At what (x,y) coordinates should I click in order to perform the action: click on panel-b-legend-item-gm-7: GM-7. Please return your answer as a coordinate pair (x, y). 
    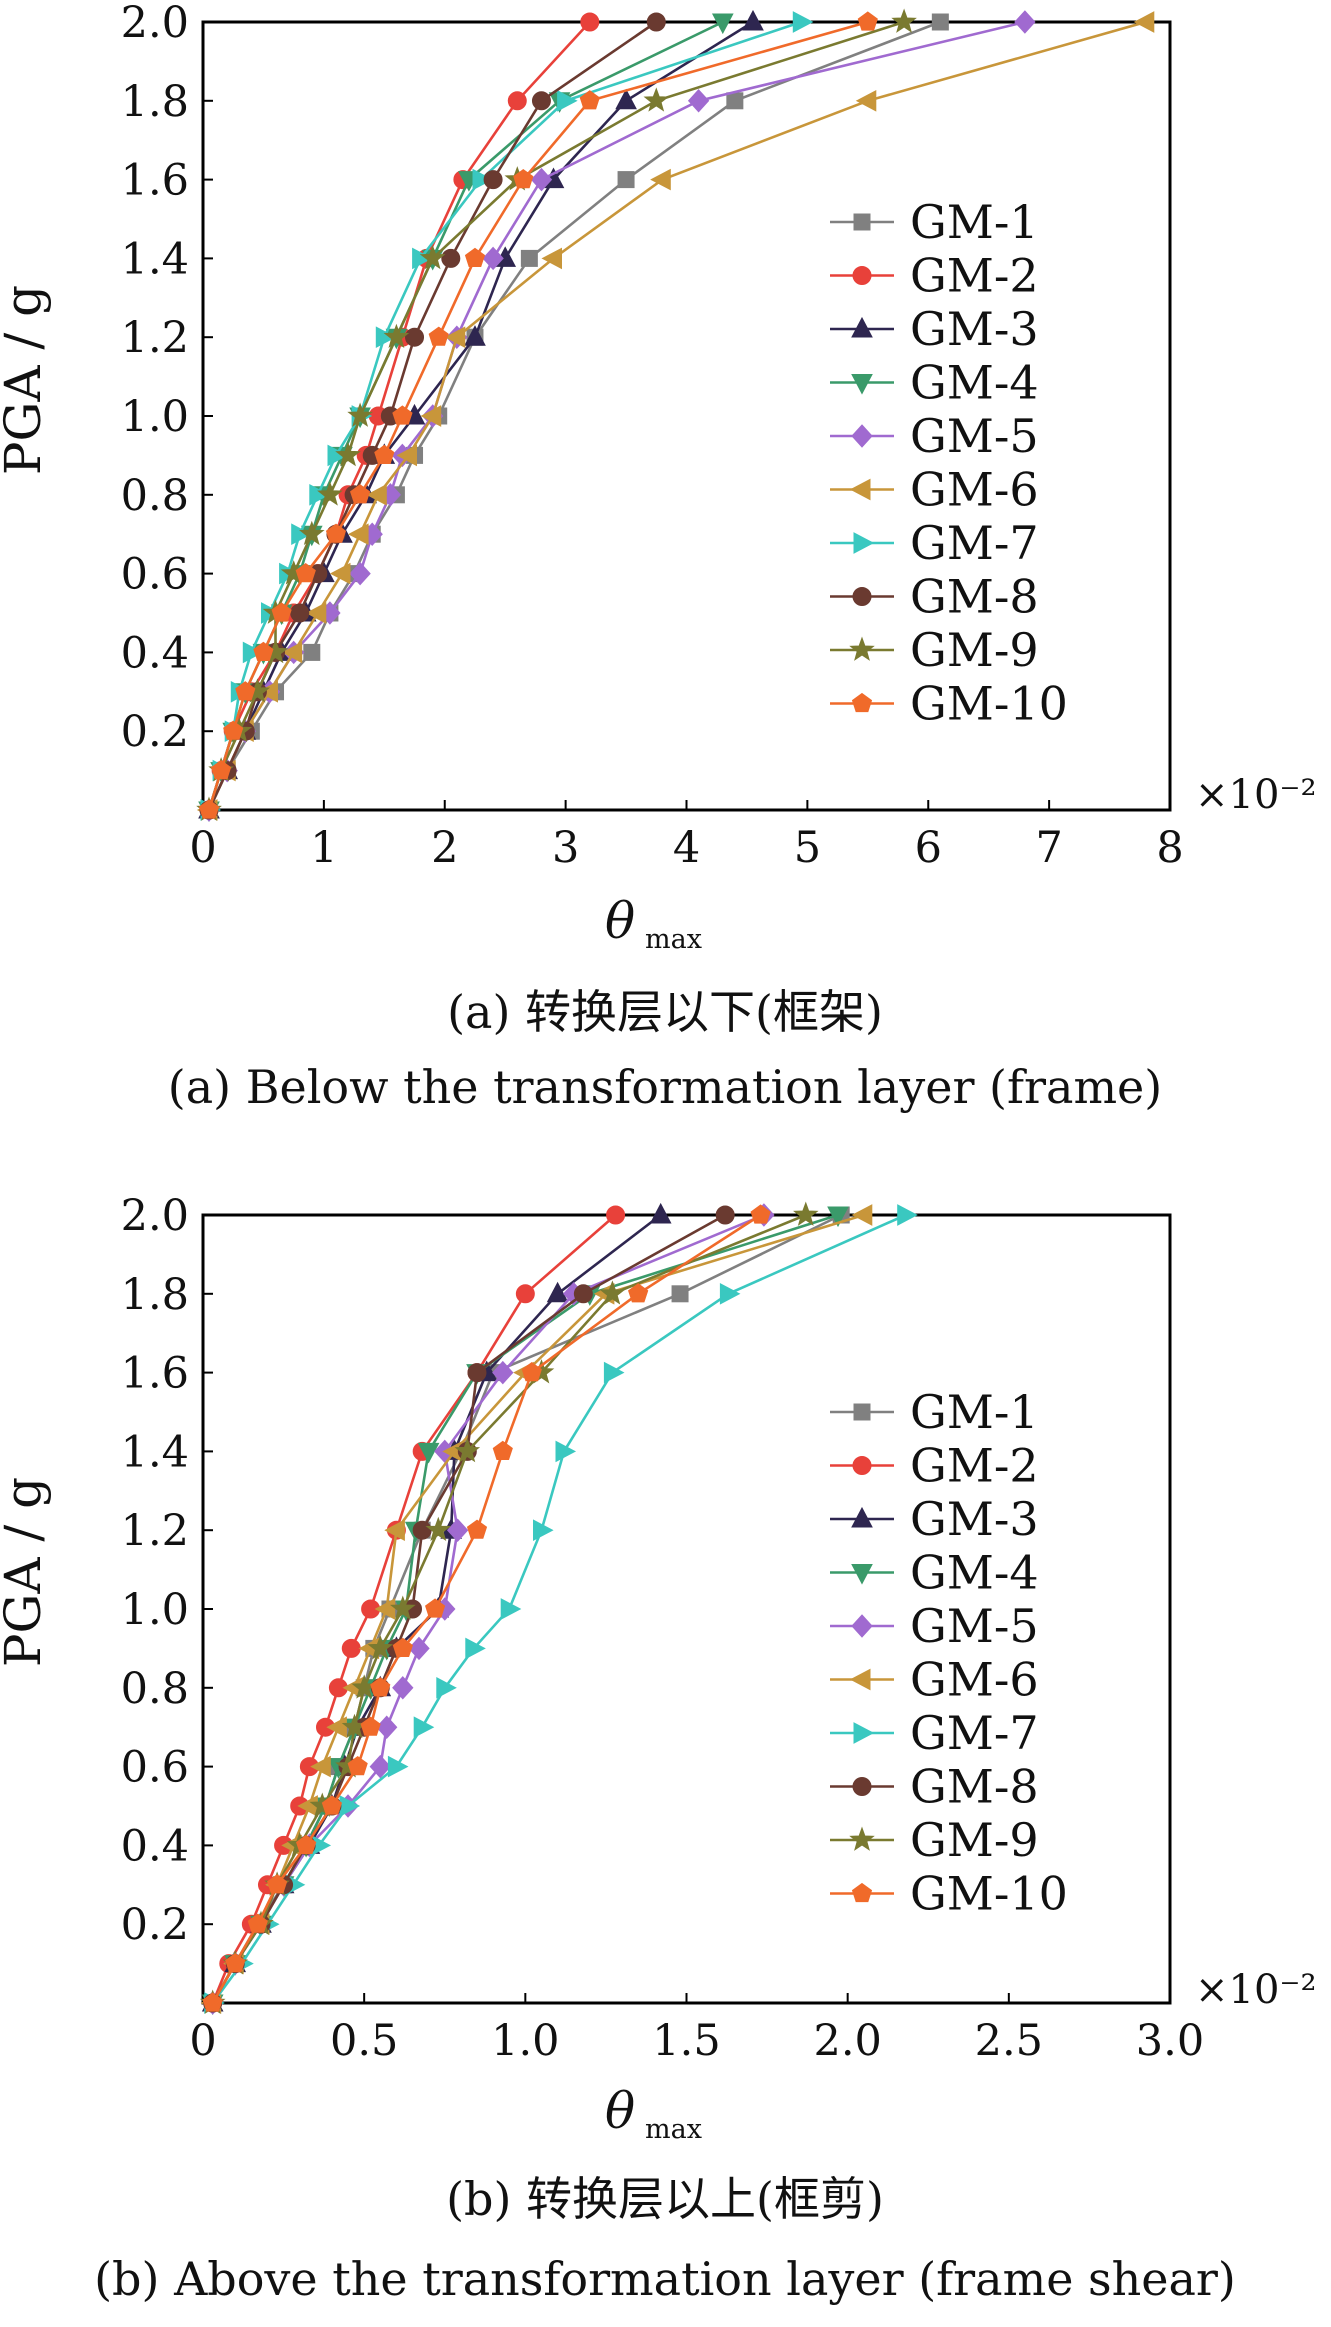
    Looking at the image, I should click on (934, 1733).